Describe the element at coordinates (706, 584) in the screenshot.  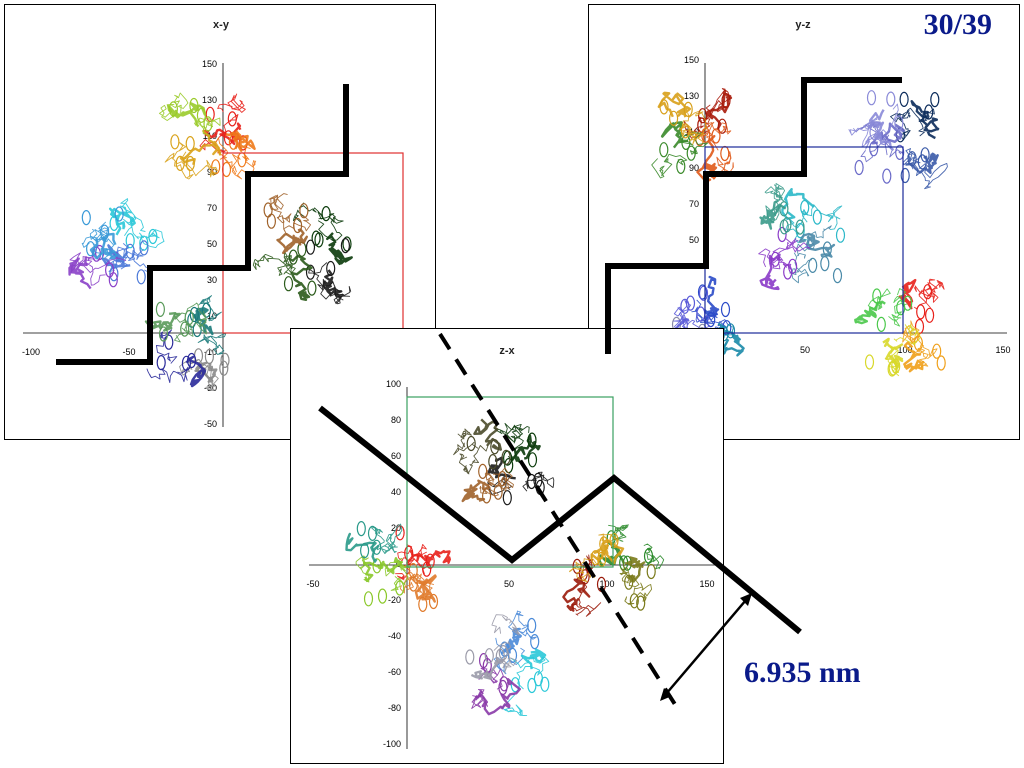
I see `zx-x-tick: 150` at that location.